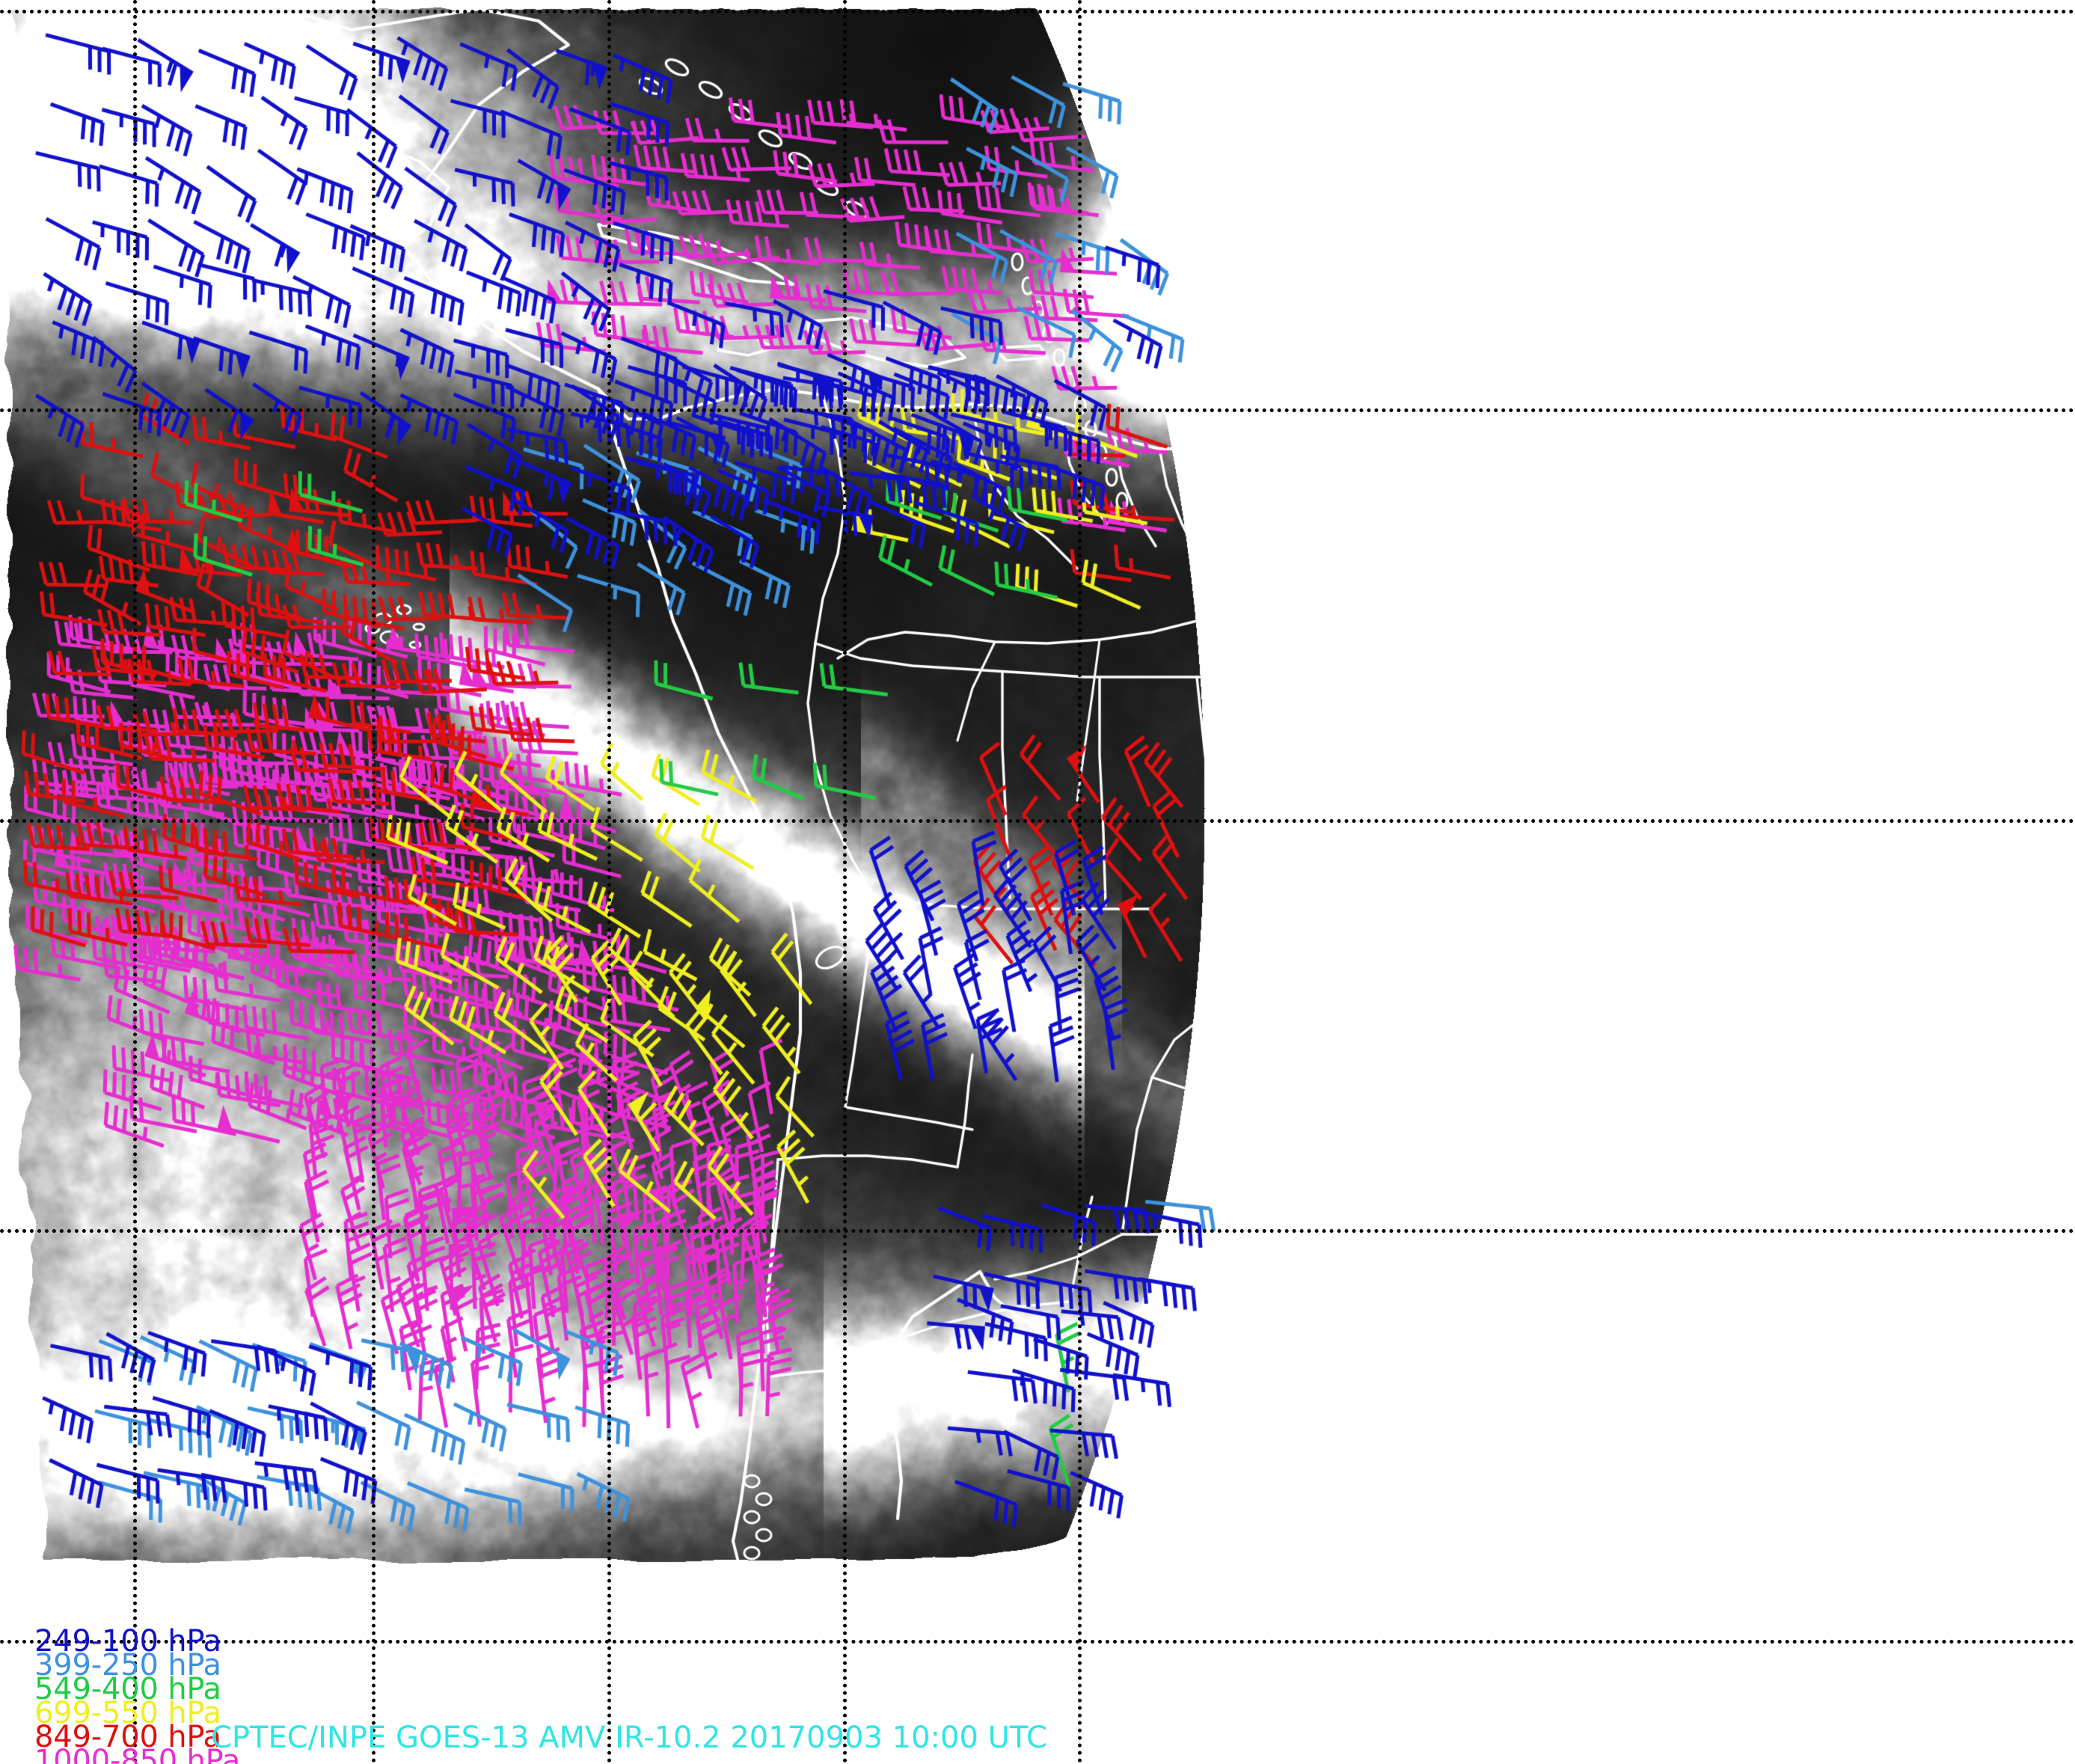  What do you see at coordinates (137, 1641) in the screenshot?
I see `legend-item-0: 249-100 hPa` at bounding box center [137, 1641].